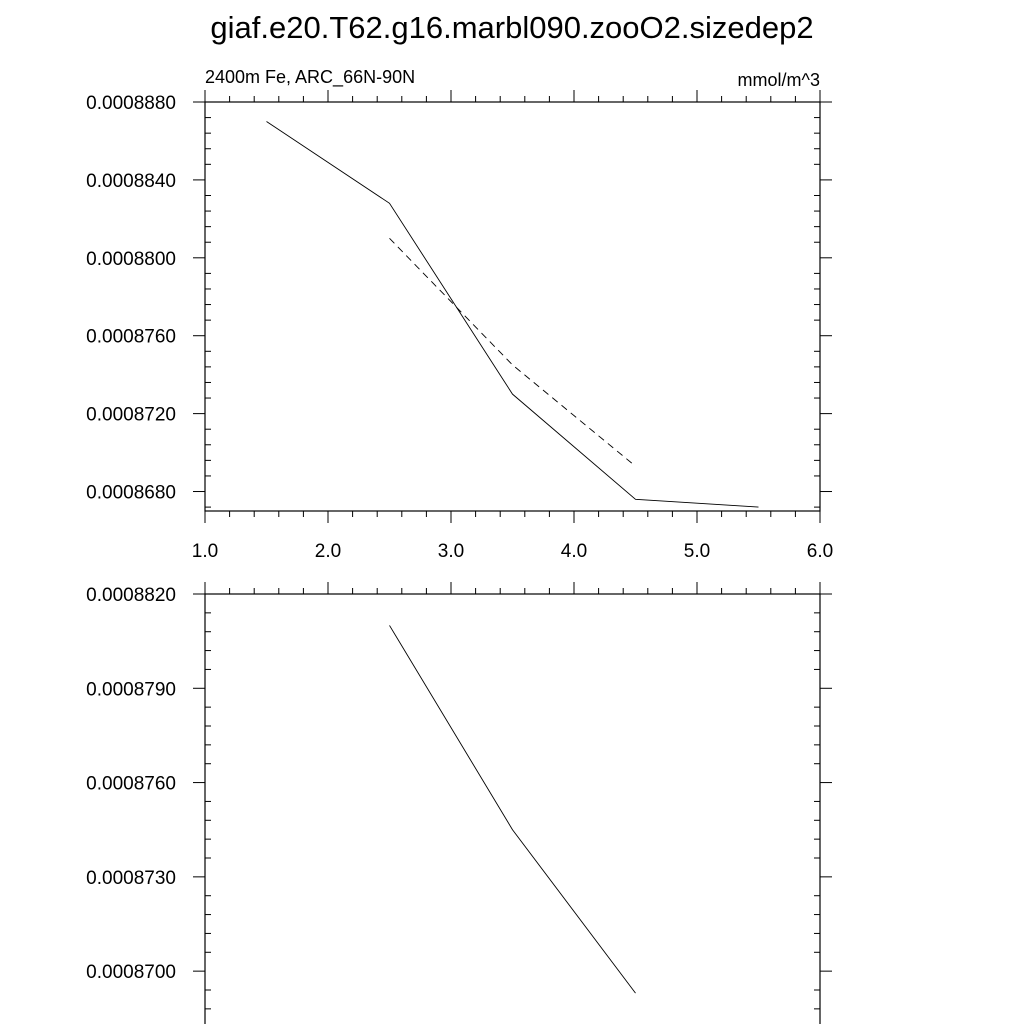 This screenshot has height=1024, width=1024. I want to click on upper-x-tick-label: 5.0, so click(697, 551).